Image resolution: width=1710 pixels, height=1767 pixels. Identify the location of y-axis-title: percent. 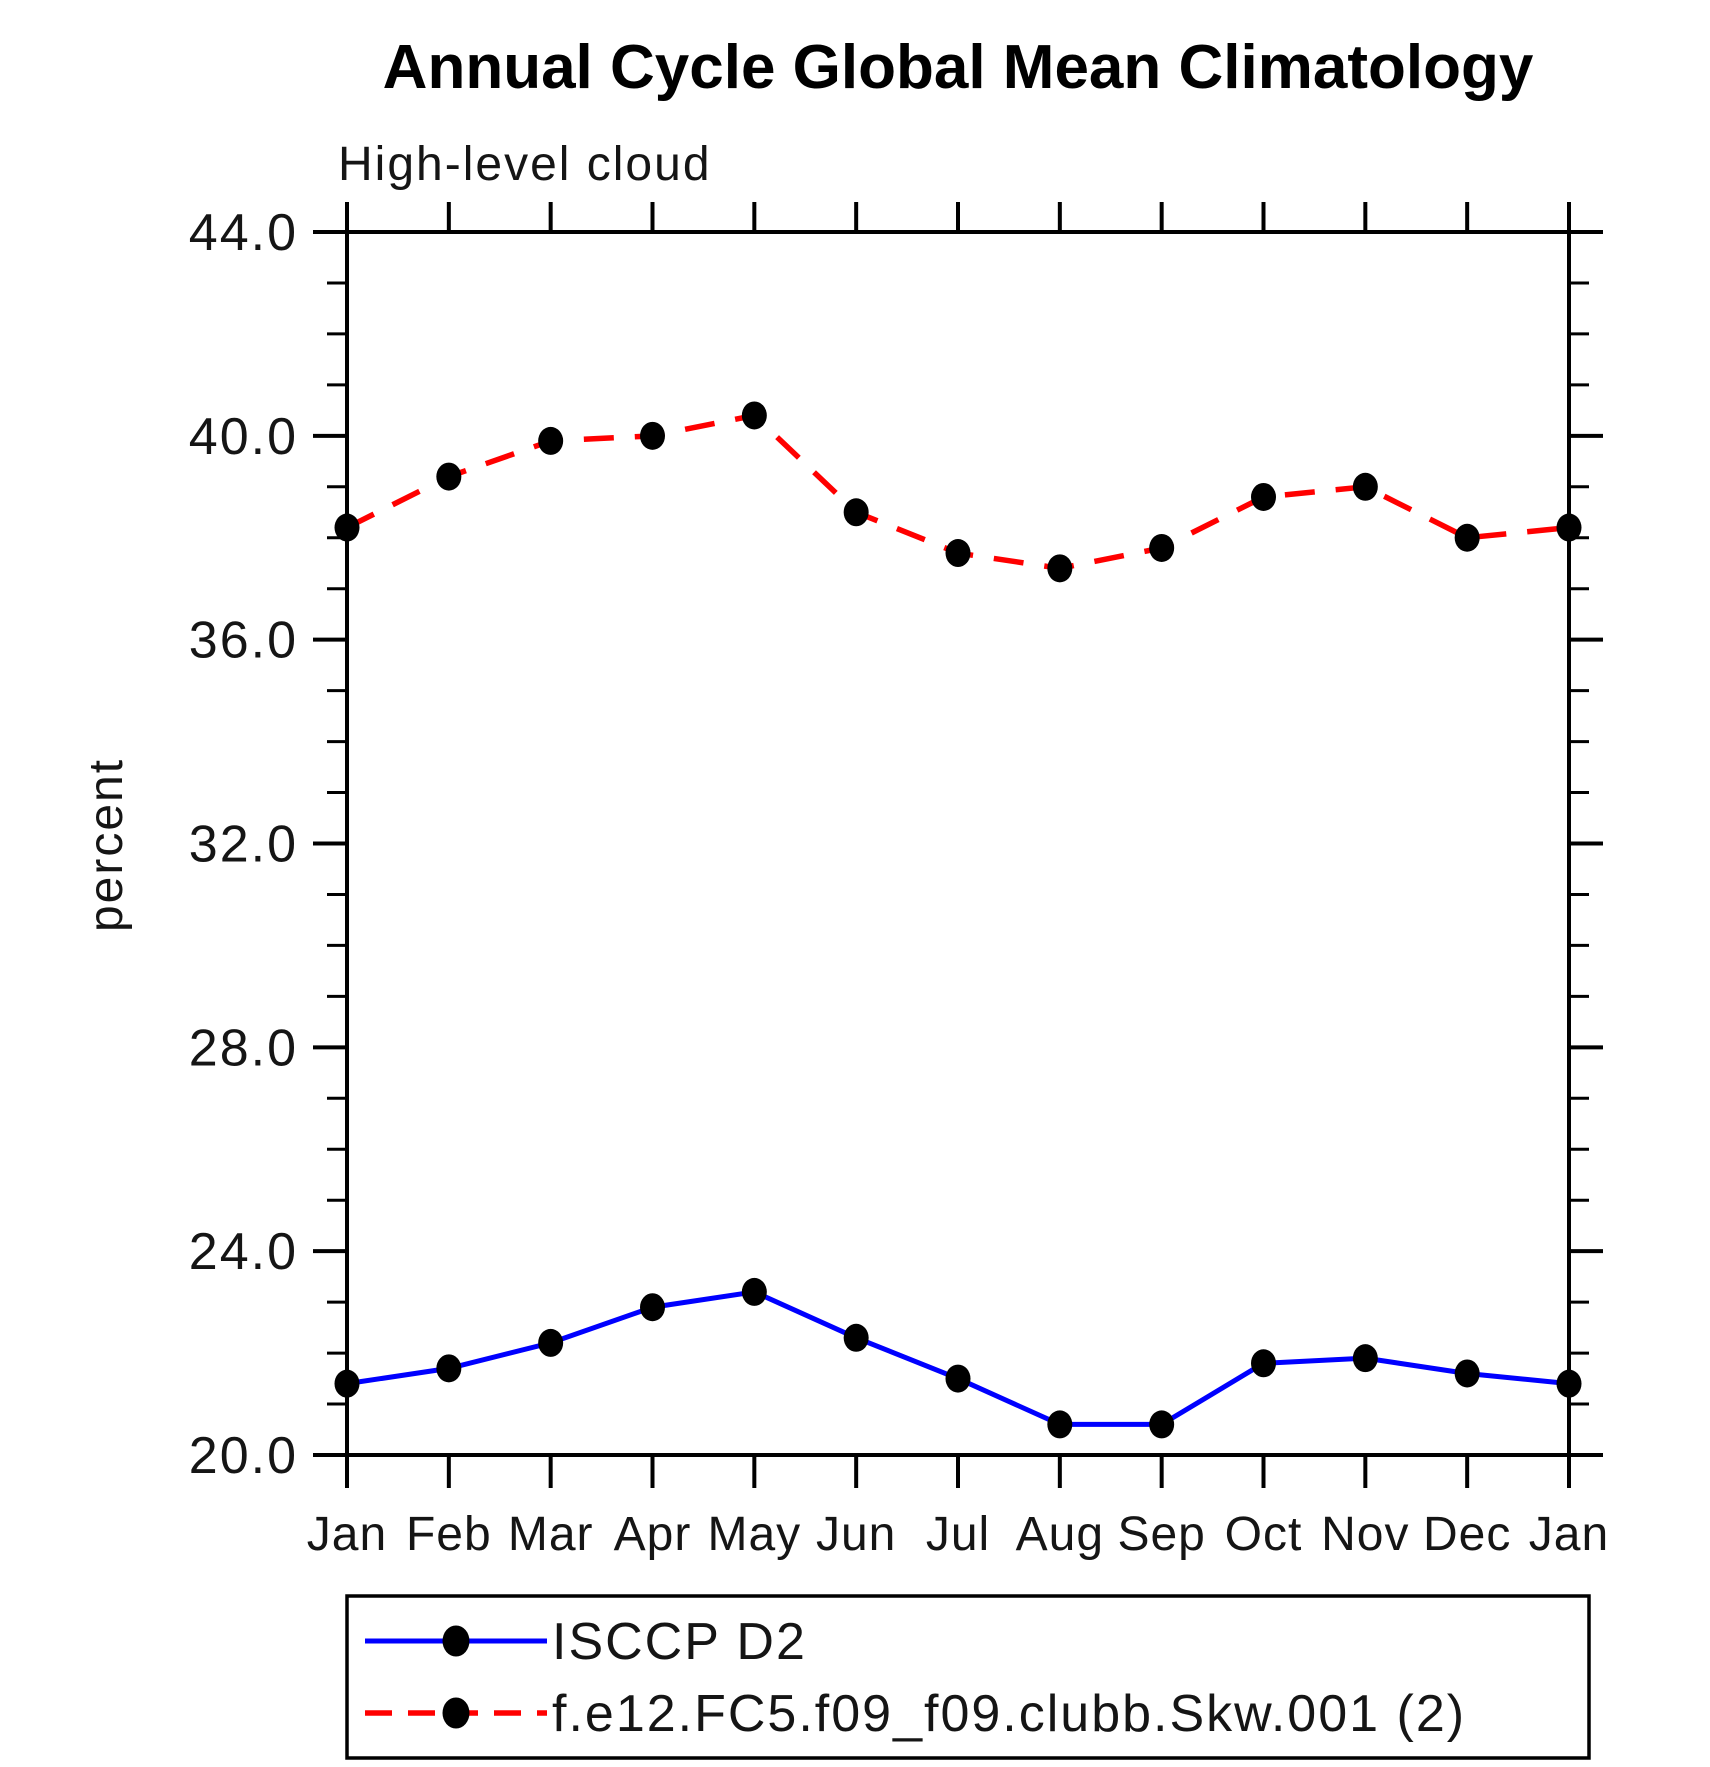
(106, 845).